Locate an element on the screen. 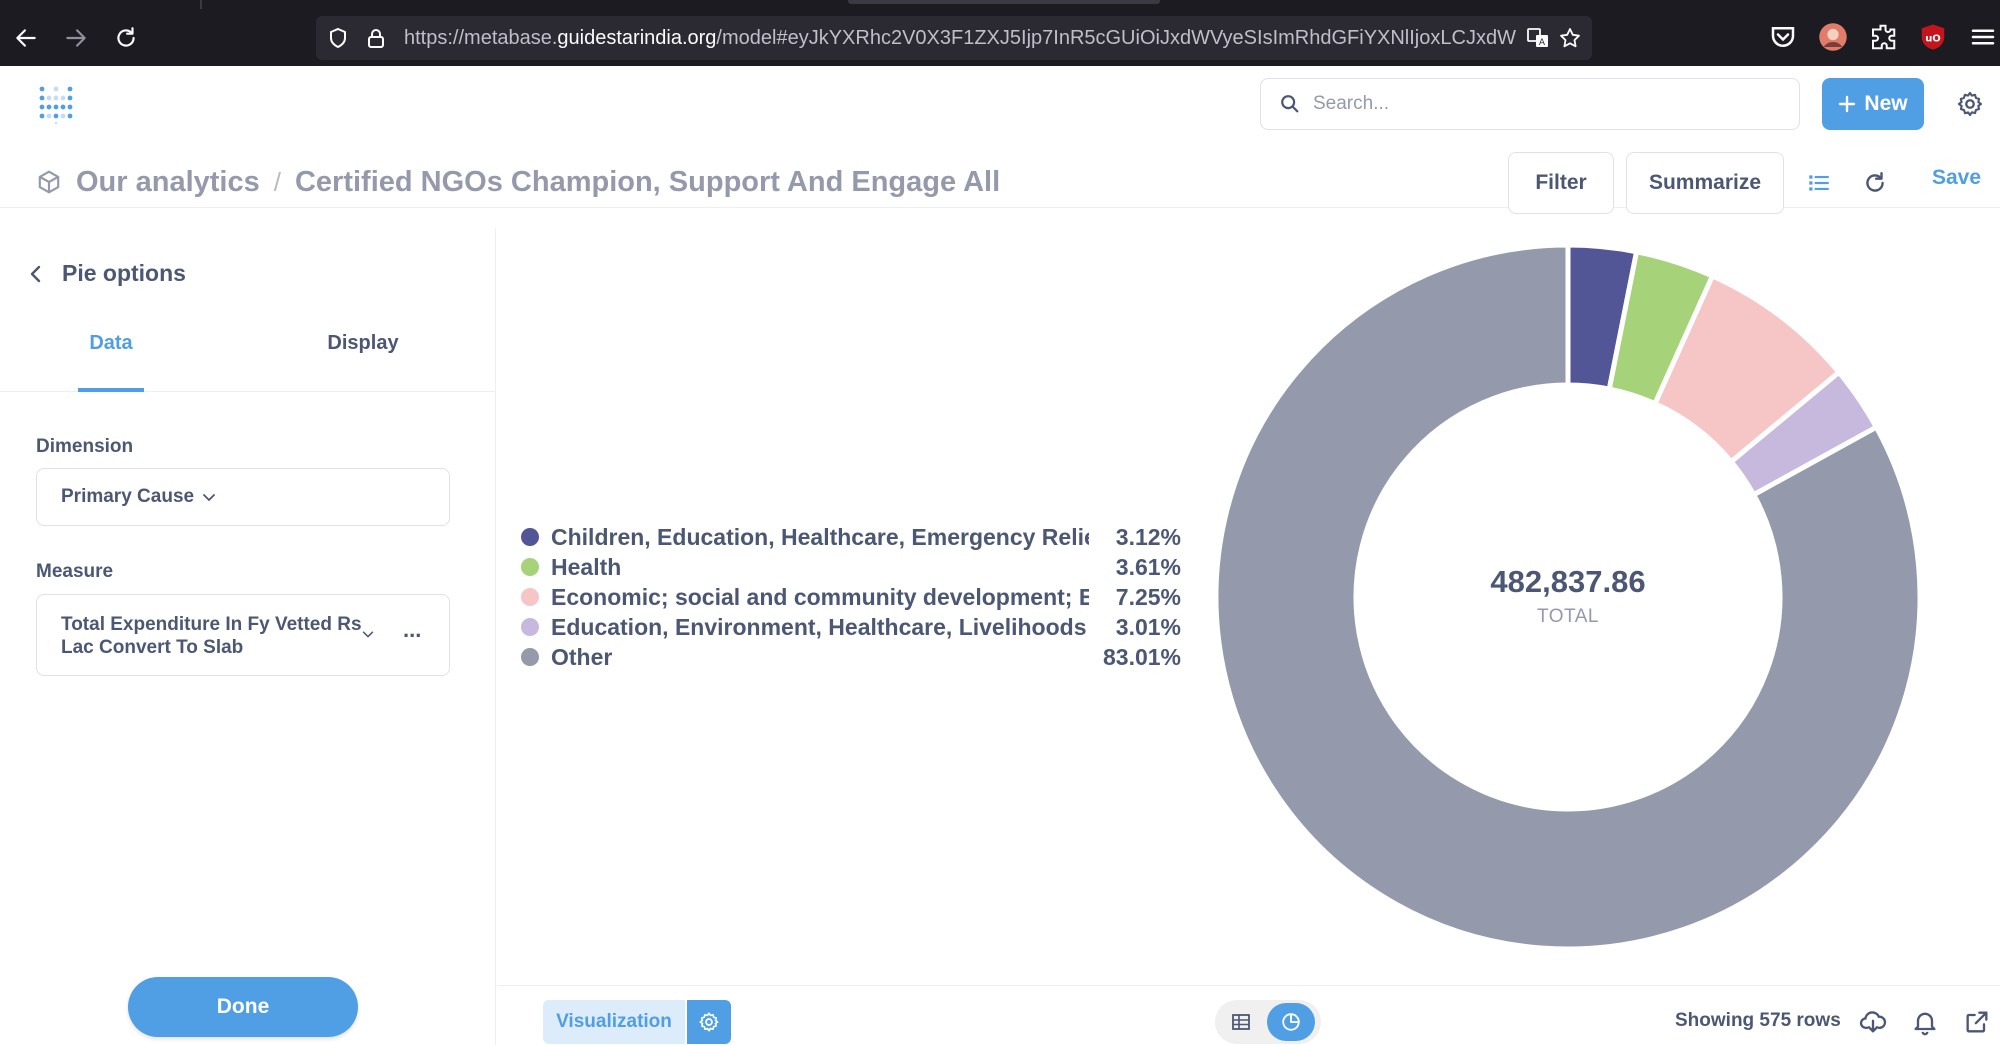 The width and height of the screenshot is (2000, 1045). svg-text: A is located at coordinates (1542, 43).